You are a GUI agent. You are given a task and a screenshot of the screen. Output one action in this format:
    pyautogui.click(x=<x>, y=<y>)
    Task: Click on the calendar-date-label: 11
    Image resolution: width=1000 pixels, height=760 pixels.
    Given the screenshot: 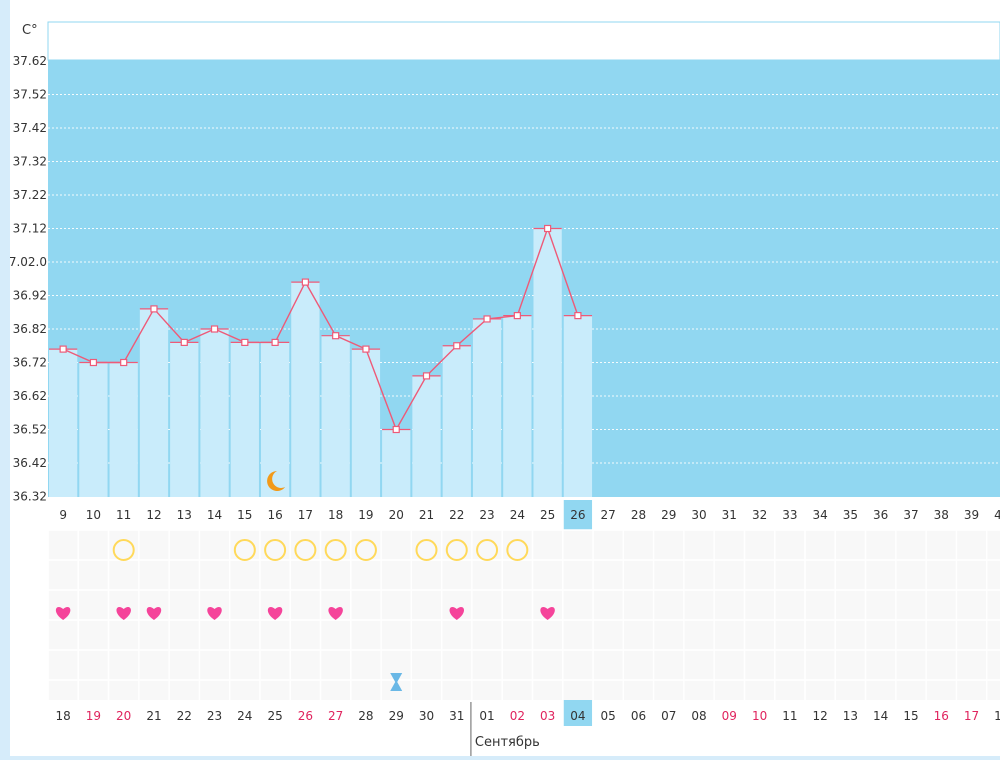 What is the action you would take?
    pyautogui.click(x=789, y=716)
    